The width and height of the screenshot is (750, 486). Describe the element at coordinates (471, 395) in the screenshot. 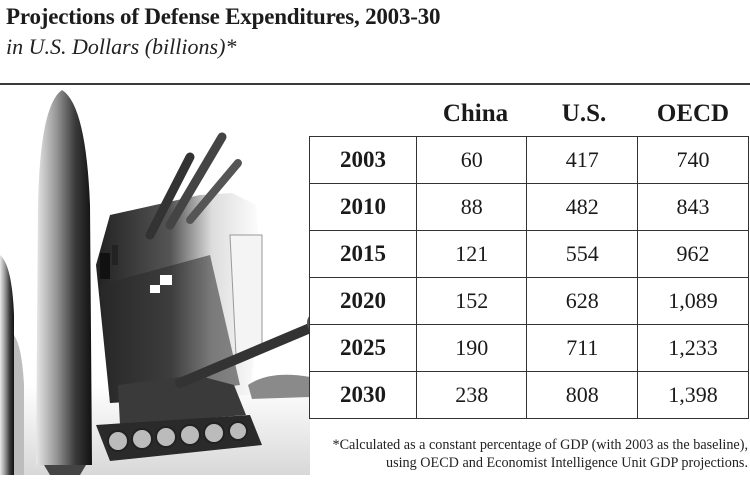

I see `china-cell: 238` at that location.